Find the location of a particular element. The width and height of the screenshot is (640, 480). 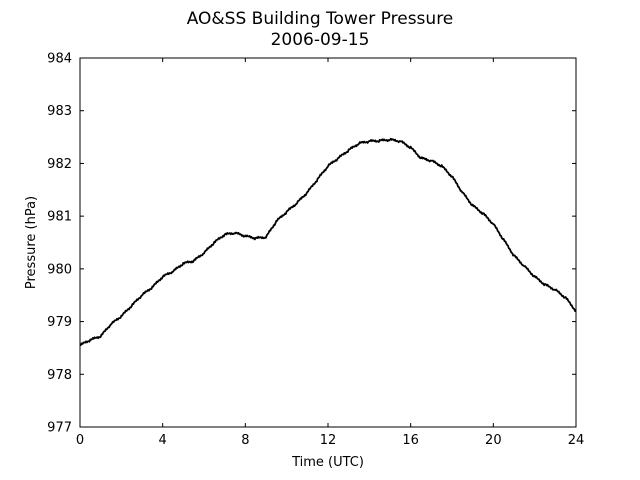

y-tick-label-7: 984 is located at coordinates (59, 59).